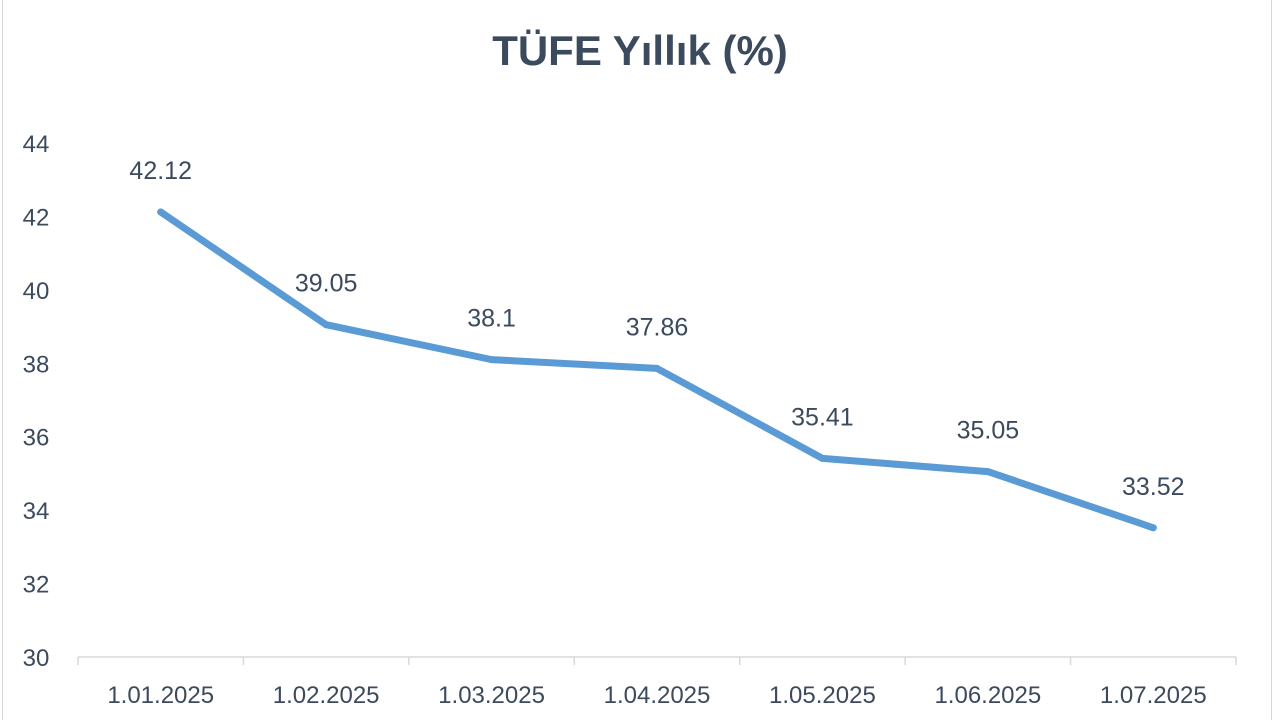 Image resolution: width=1280 pixels, height=720 pixels. Describe the element at coordinates (36, 511) in the screenshot. I see `y-tick-label: 34` at that location.